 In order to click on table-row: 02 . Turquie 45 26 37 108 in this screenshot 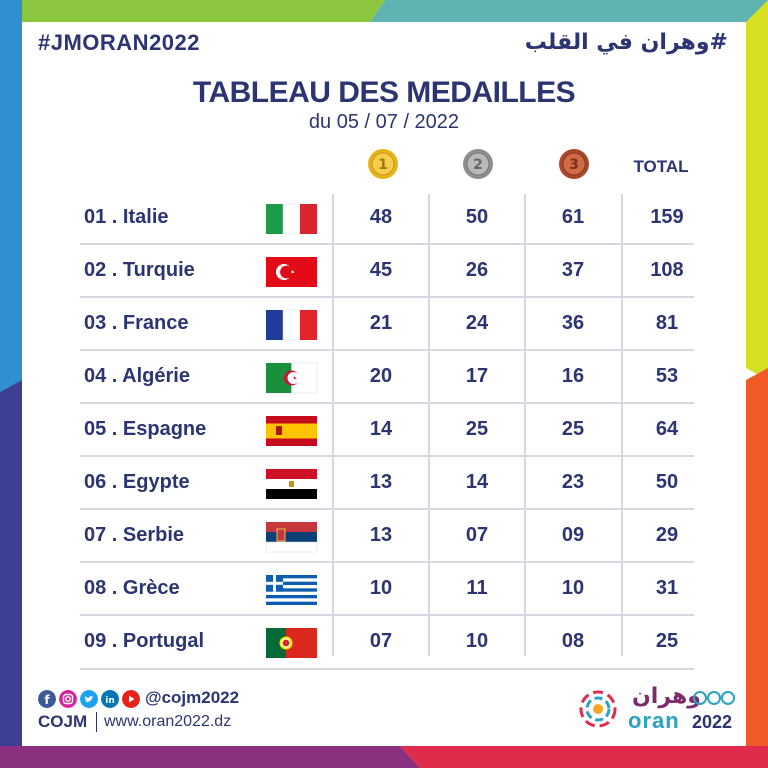, I will do `click(387, 271)`.